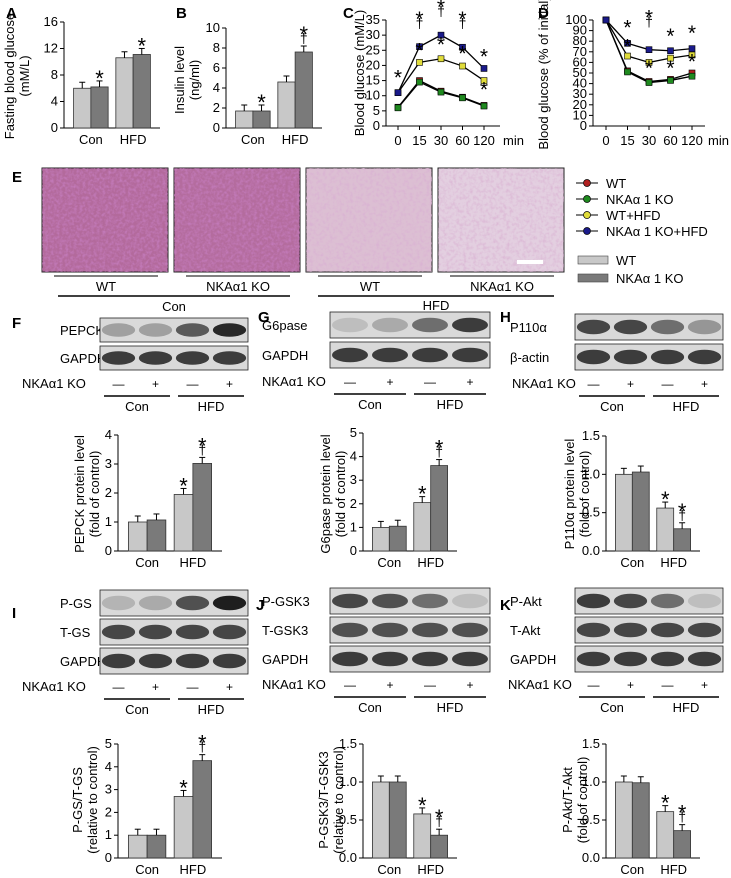  What do you see at coordinates (580, 93) in the screenshot?
I see `y-tick-label: 30` at bounding box center [580, 93].